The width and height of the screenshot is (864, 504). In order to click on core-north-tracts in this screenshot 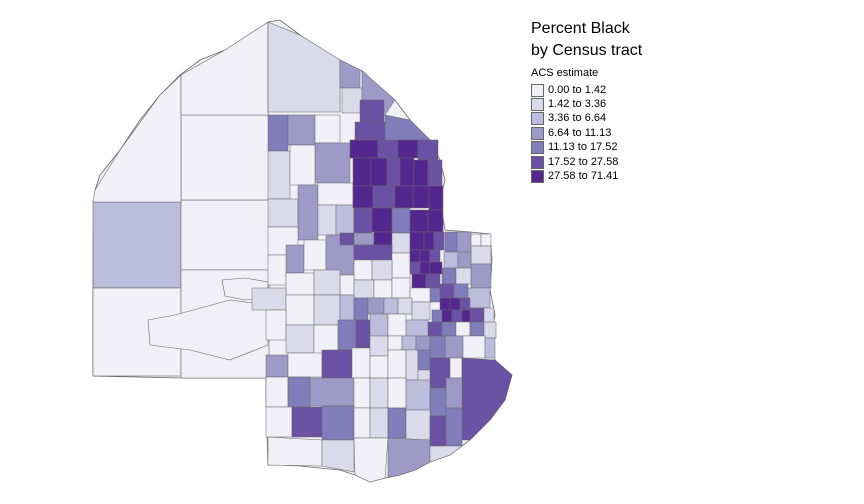, I will do `click(392, 214)`.